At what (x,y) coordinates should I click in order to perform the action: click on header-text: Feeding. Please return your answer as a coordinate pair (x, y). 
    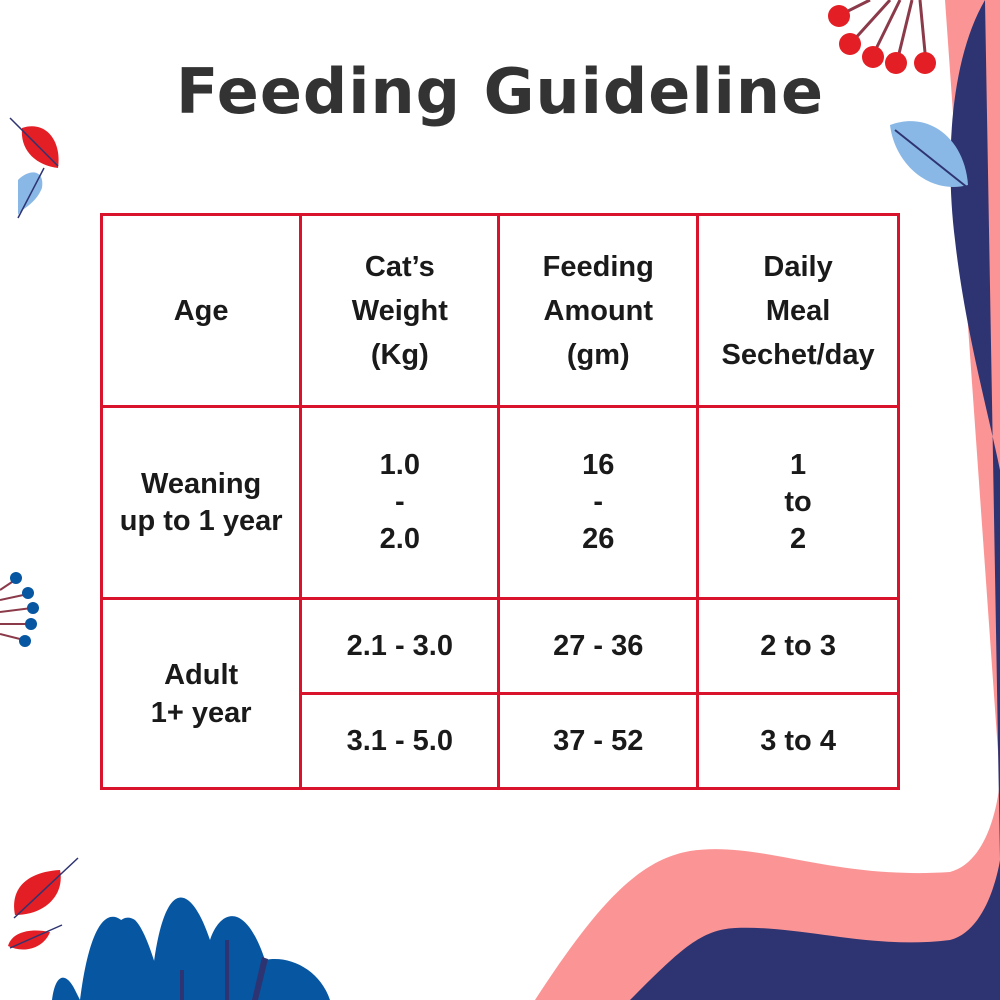
    Looking at the image, I should click on (598, 266).